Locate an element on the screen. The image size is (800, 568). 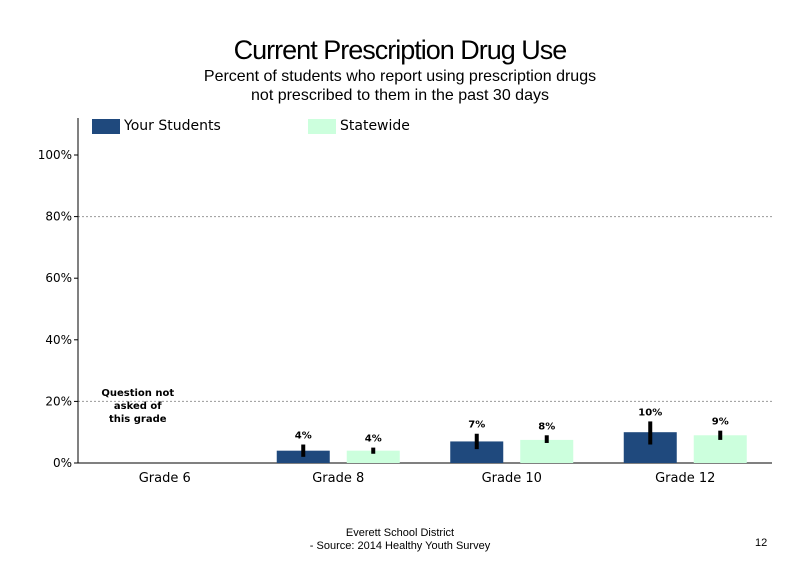
footer-source: - Source: 2014 Healthy Youth Survey is located at coordinates (400, 546).